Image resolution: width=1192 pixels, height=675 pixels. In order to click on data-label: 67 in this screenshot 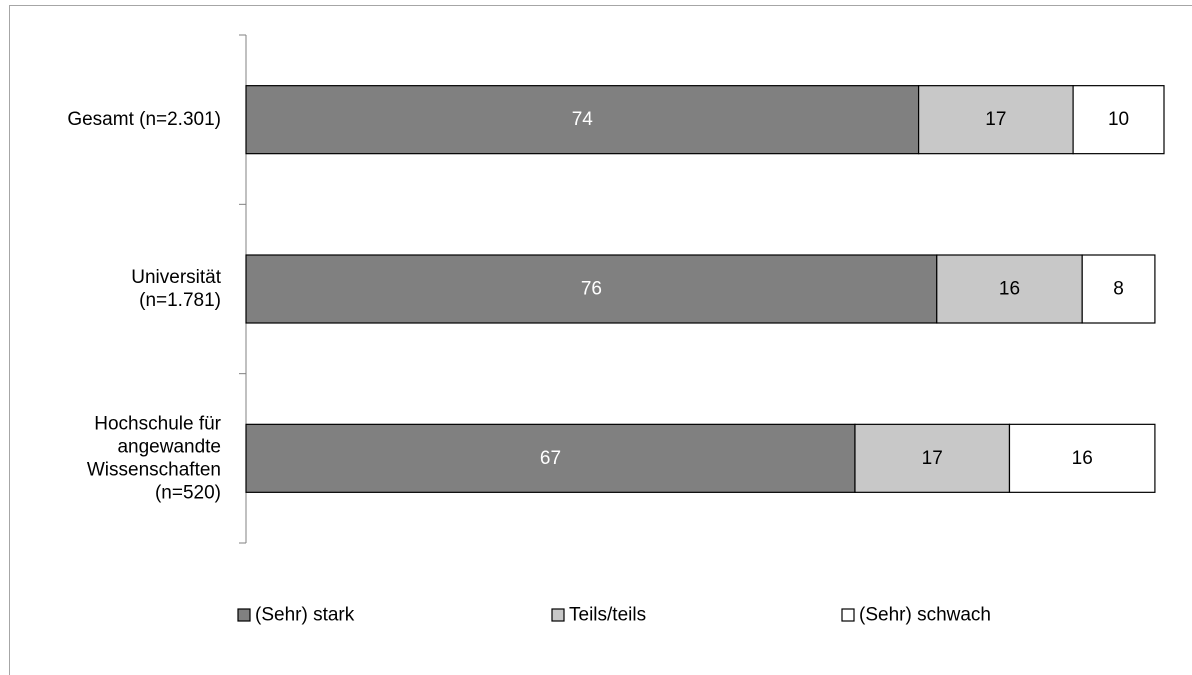, I will do `click(550, 458)`.